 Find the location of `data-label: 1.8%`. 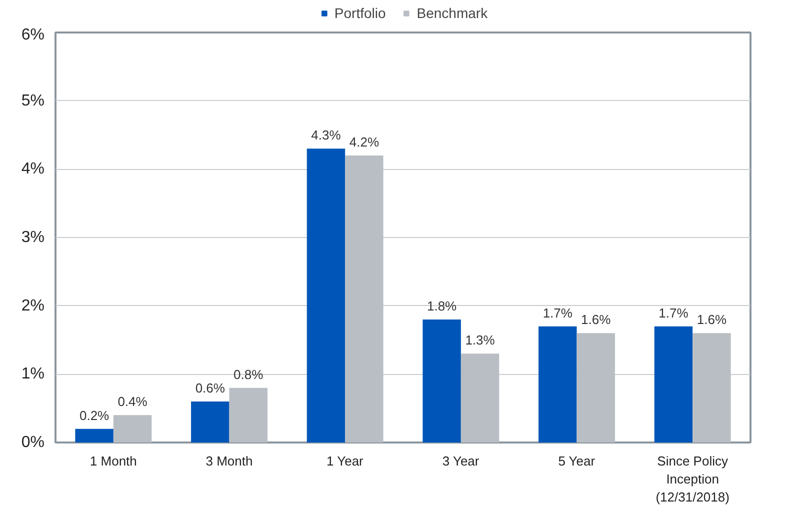

data-label: 1.8% is located at coordinates (442, 306).